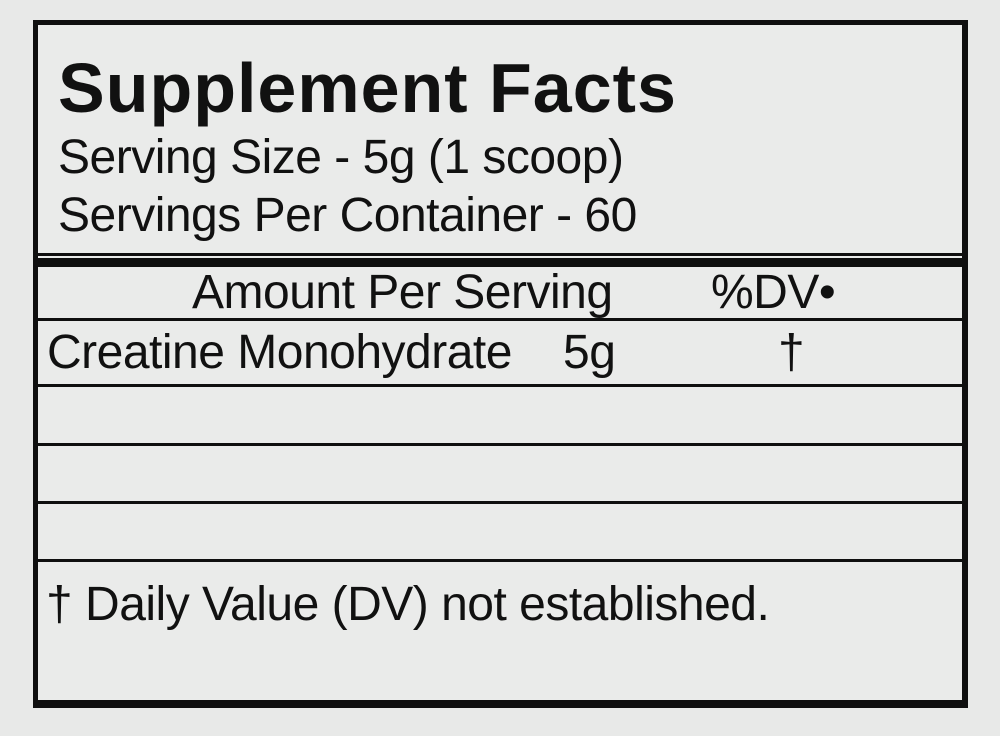 The width and height of the screenshot is (1000, 736). I want to click on footnote-section: † Daily Value (DV) not established., so click(500, 598).